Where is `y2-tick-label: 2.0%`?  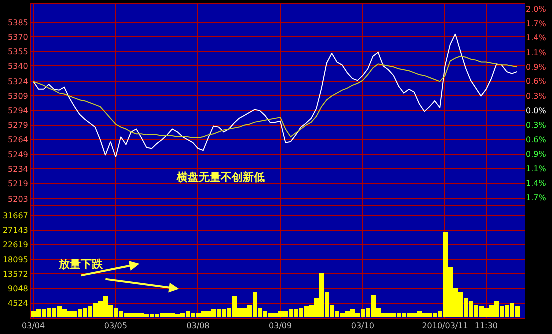
y2-tick-label: 2.0% is located at coordinates (536, 9).